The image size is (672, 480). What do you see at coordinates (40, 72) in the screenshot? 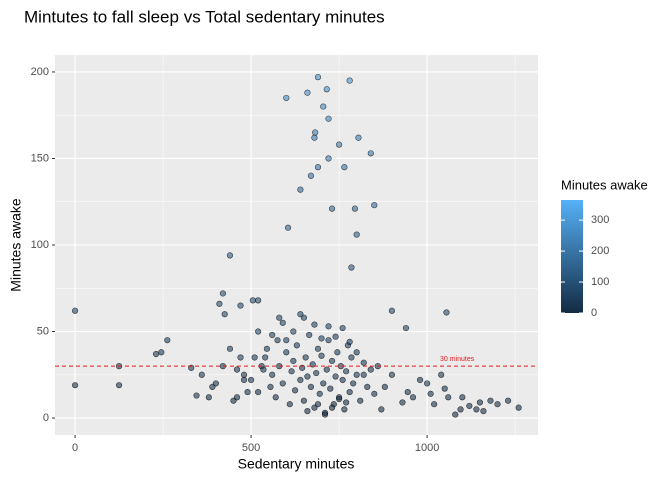
I see `y-tick-label: 200` at bounding box center [40, 72].